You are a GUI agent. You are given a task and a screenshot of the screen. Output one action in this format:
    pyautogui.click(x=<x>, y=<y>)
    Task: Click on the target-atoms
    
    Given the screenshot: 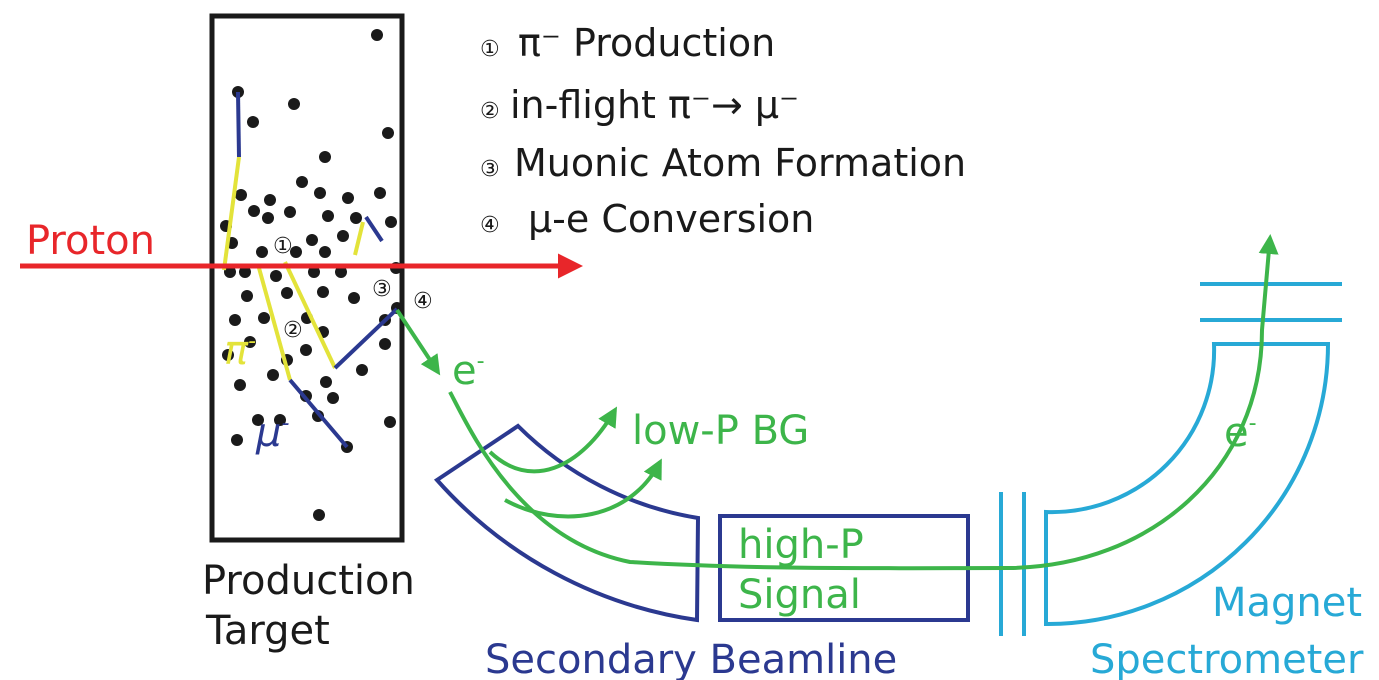 What is the action you would take?
    pyautogui.click(x=311, y=275)
    